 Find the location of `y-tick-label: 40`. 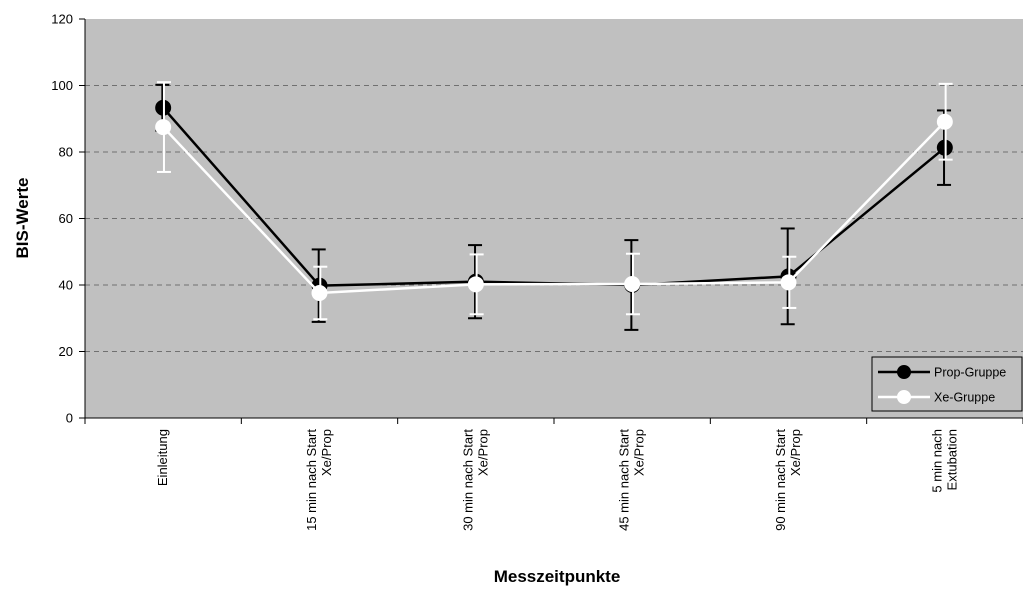

y-tick-label: 40 is located at coordinates (66, 285).